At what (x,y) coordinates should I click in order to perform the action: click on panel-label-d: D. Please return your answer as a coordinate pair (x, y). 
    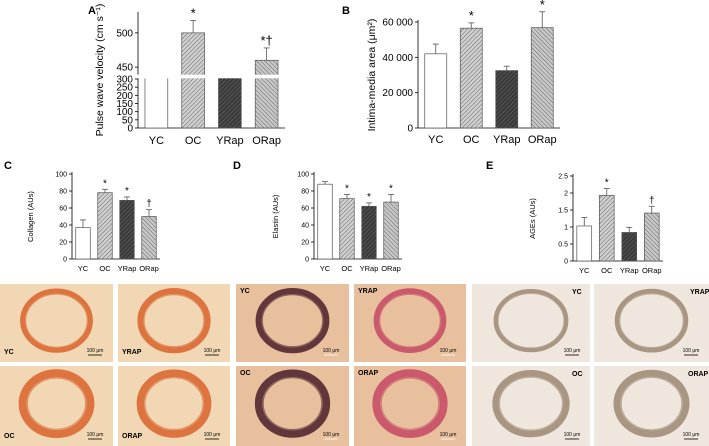
    Looking at the image, I should click on (237, 166).